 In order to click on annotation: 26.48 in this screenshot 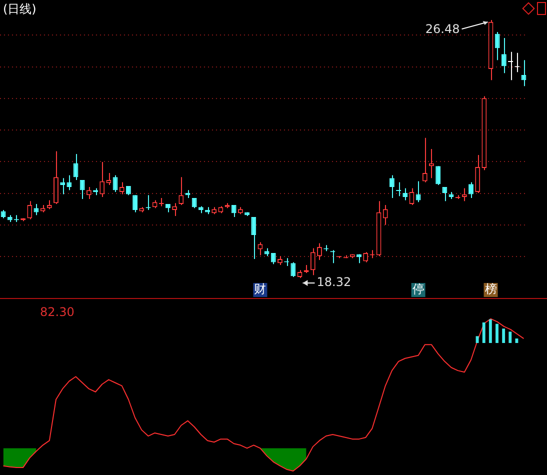, I will do `click(442, 29)`.